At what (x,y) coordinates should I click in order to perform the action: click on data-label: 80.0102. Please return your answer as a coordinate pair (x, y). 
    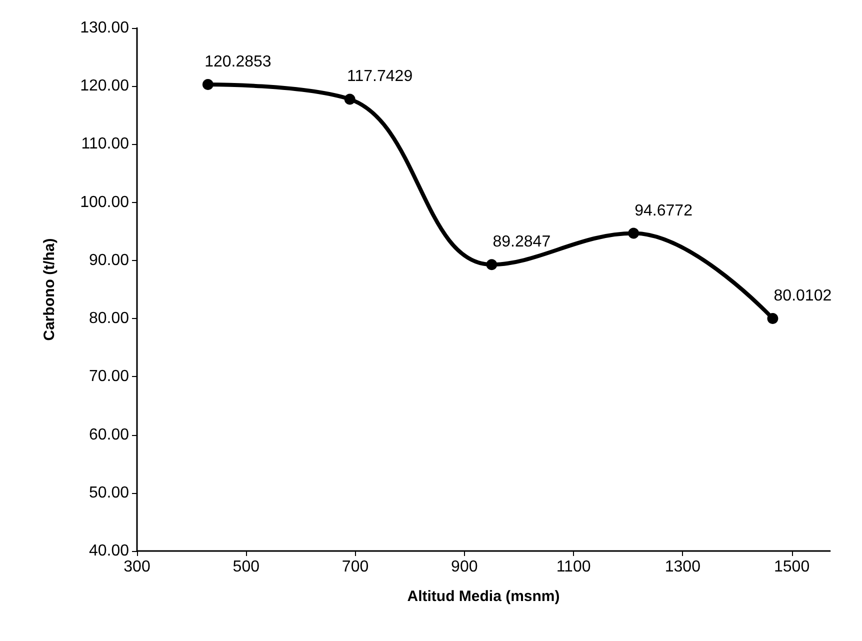
    Looking at the image, I should click on (803, 295).